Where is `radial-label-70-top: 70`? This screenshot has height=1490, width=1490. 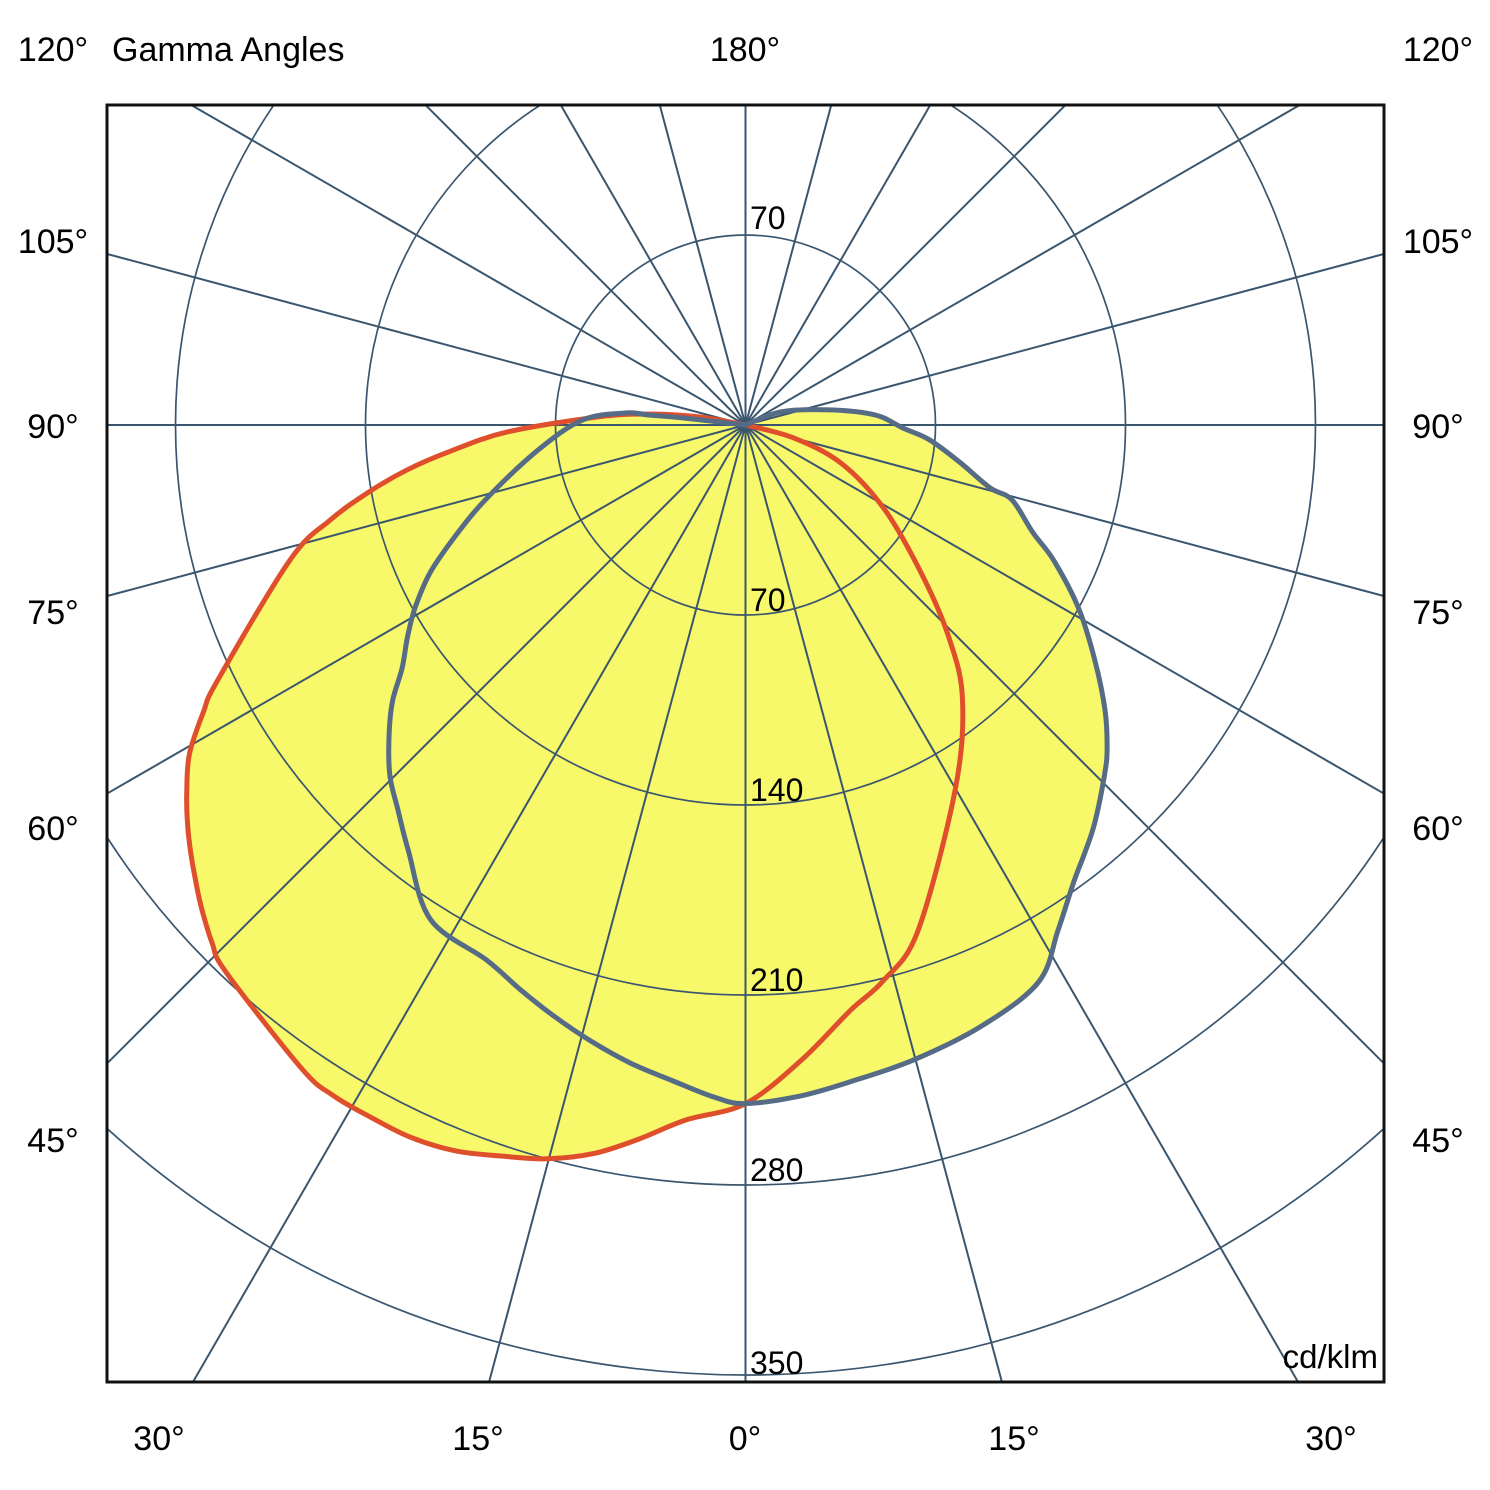
radial-label-70-top: 70 is located at coordinates (768, 218).